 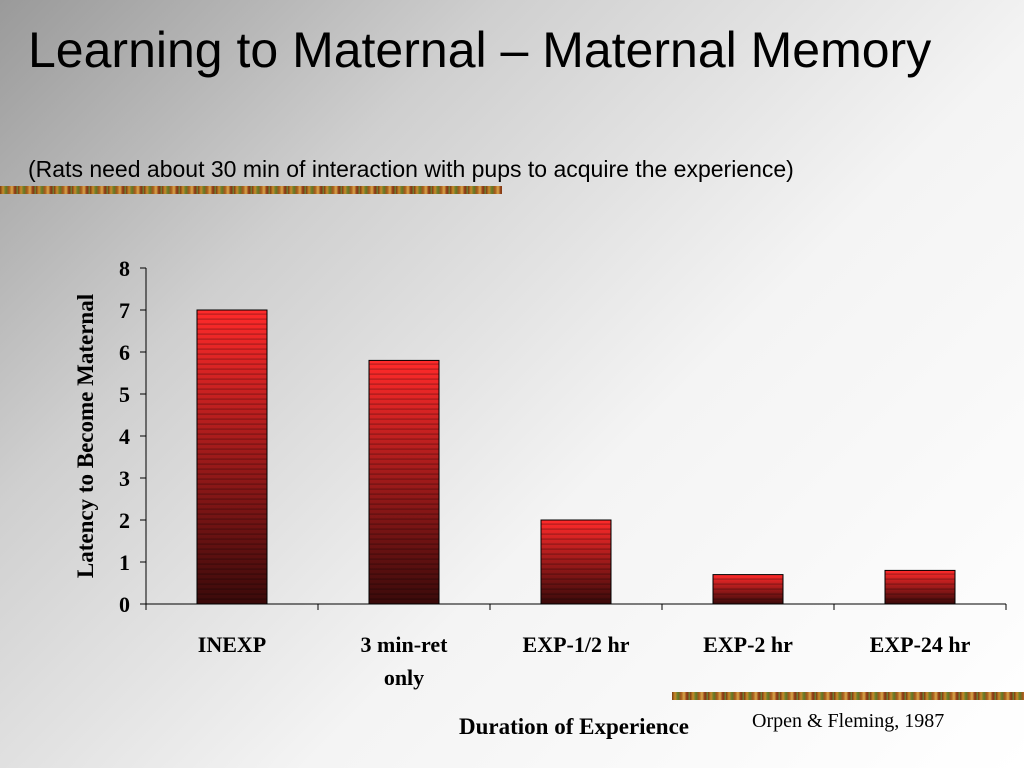 I want to click on y-tick-label: 8, so click(x=124, y=268).